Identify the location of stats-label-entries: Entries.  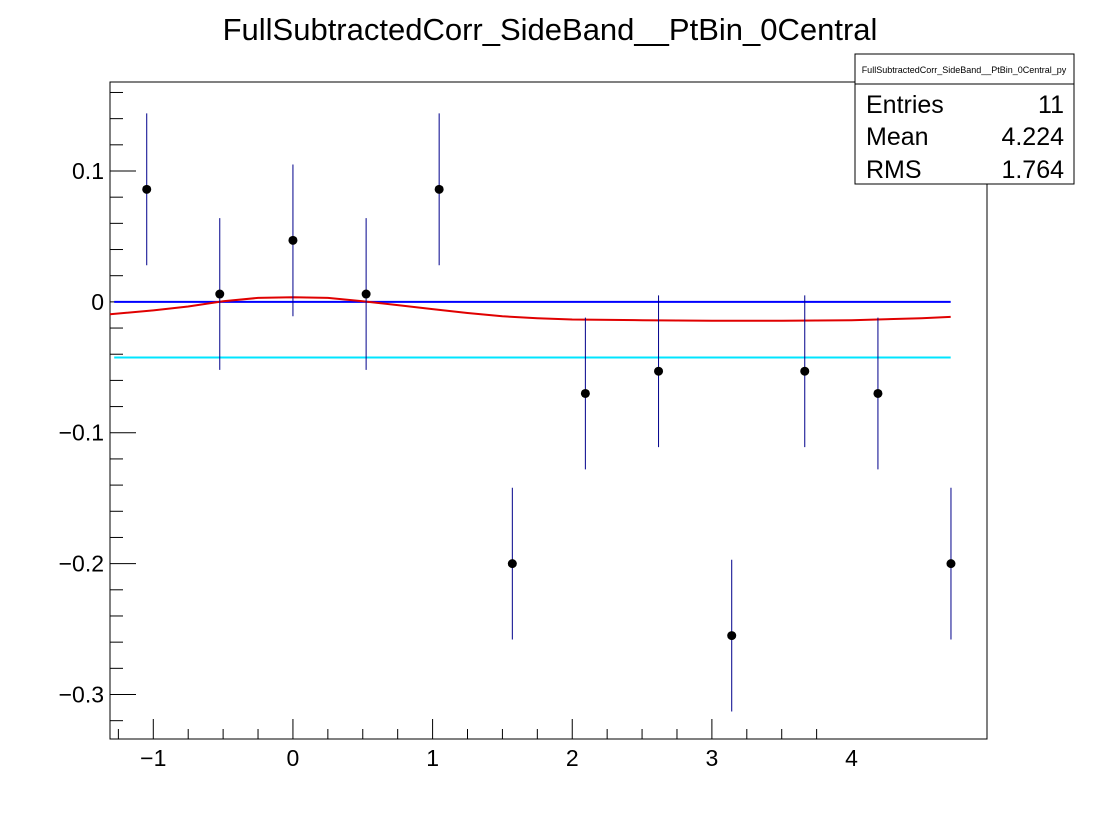
(905, 105).